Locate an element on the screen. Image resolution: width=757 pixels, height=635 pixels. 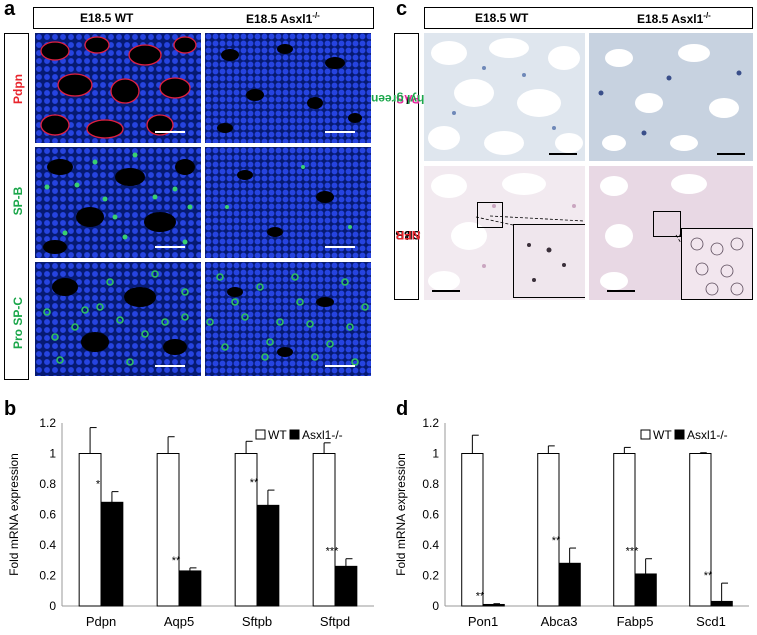
panel-c-header-ko: E18.5 Asxl1-/- is located at coordinates (674, 18).